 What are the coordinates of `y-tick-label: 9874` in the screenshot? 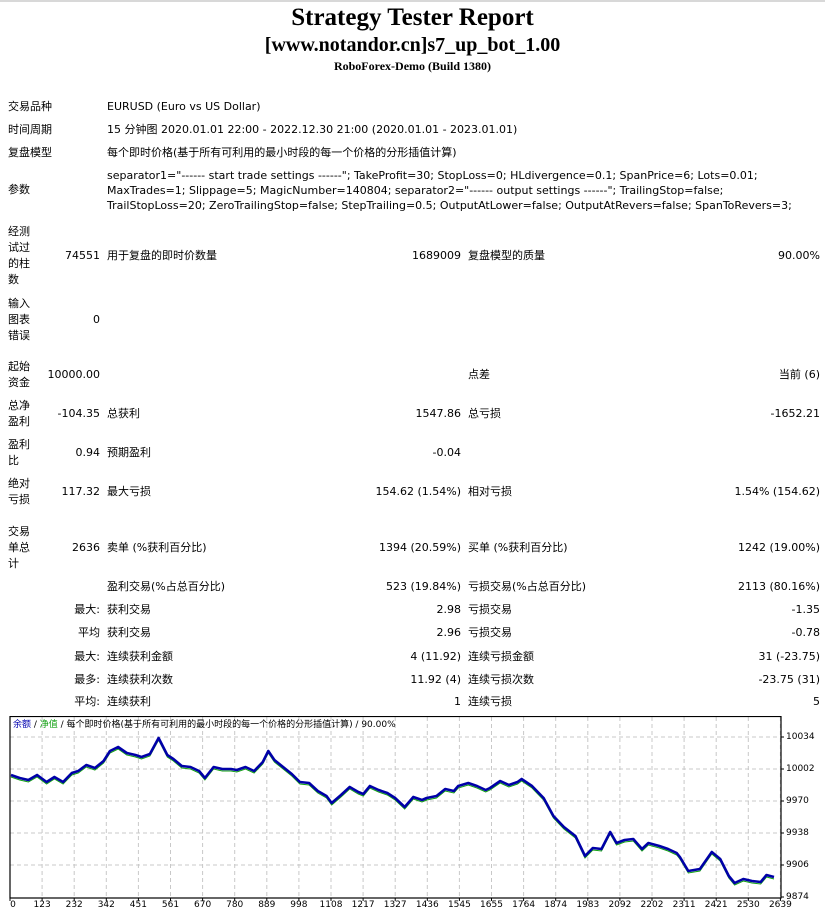 It's located at (797, 897).